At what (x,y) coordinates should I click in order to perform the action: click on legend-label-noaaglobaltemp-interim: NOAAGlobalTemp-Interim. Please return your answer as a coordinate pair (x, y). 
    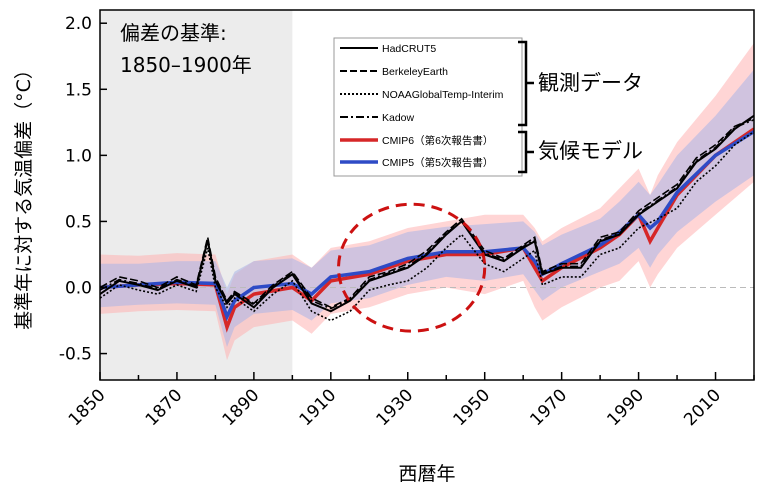
    Looking at the image, I should click on (443, 95).